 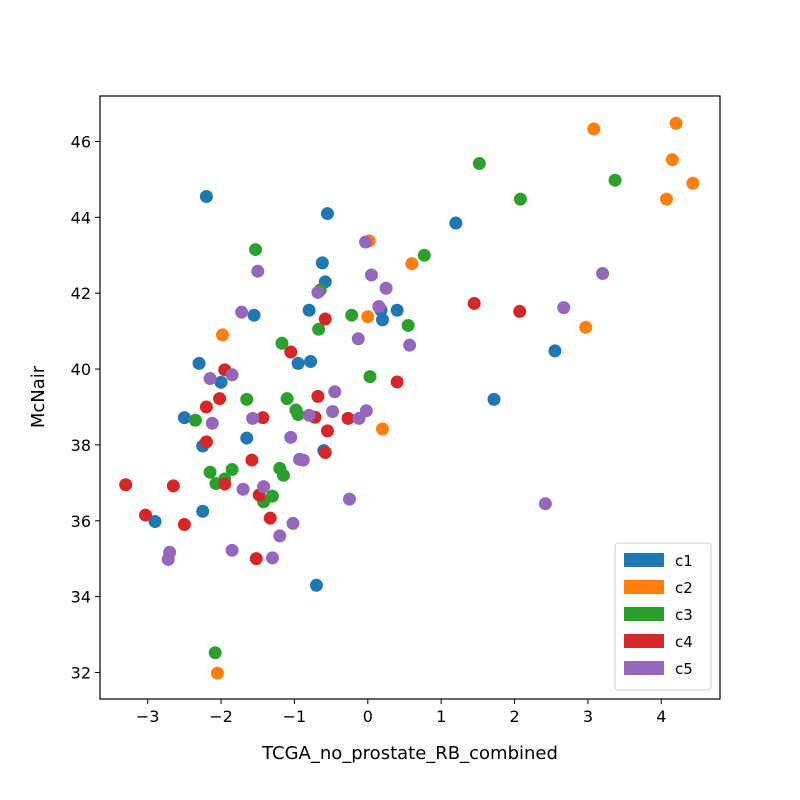 What do you see at coordinates (38, 396) in the screenshot?
I see `y-axis-label: McNair` at bounding box center [38, 396].